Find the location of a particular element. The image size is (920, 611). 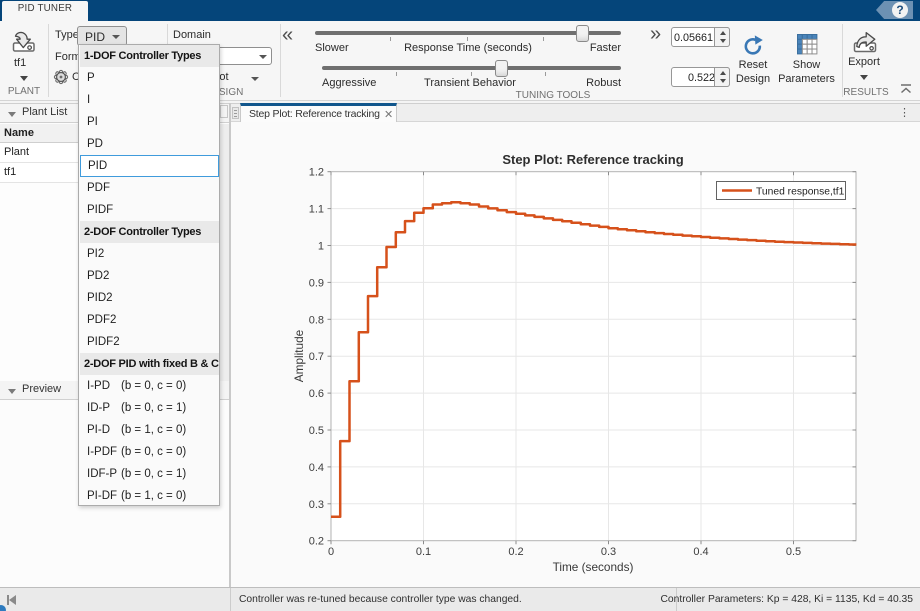

svg-text: 1 is located at coordinates (321, 247).